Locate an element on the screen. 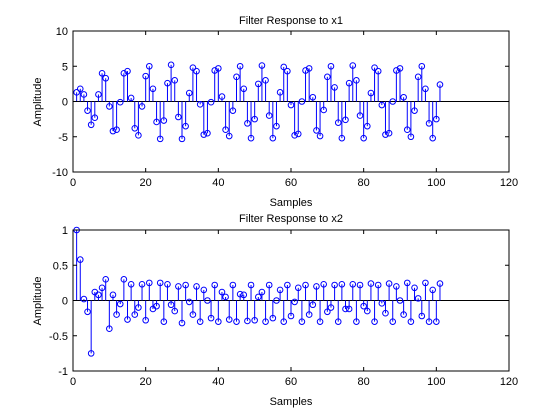  y-tick-label: 0.5 is located at coordinates (60, 266).